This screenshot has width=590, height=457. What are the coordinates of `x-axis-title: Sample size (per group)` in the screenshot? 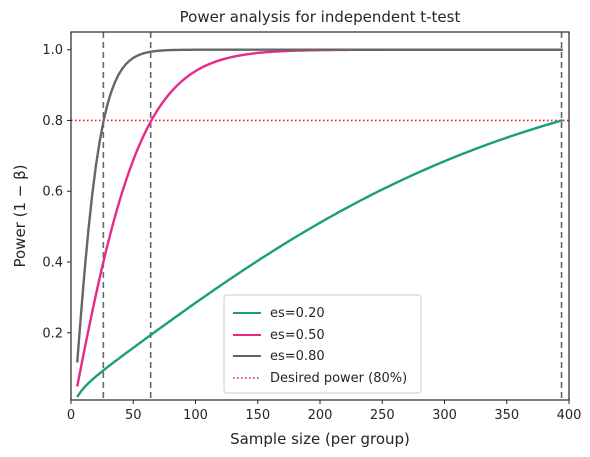 It's located at (320, 439).